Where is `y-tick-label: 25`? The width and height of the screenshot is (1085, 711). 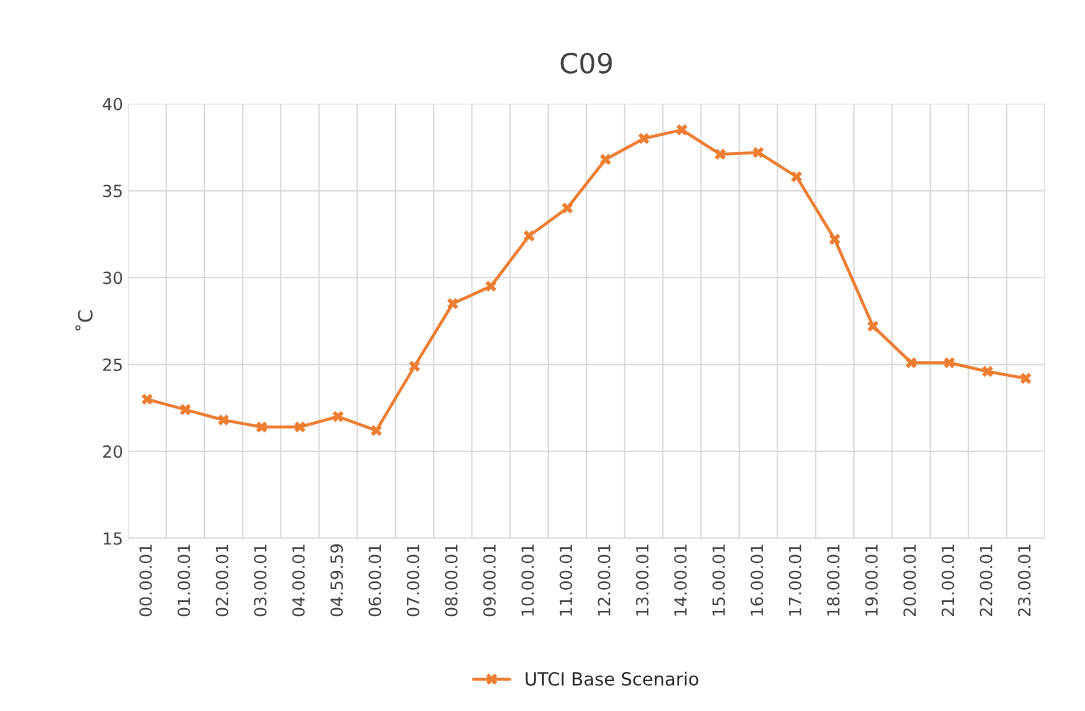
y-tick-label: 25 is located at coordinates (112, 365).